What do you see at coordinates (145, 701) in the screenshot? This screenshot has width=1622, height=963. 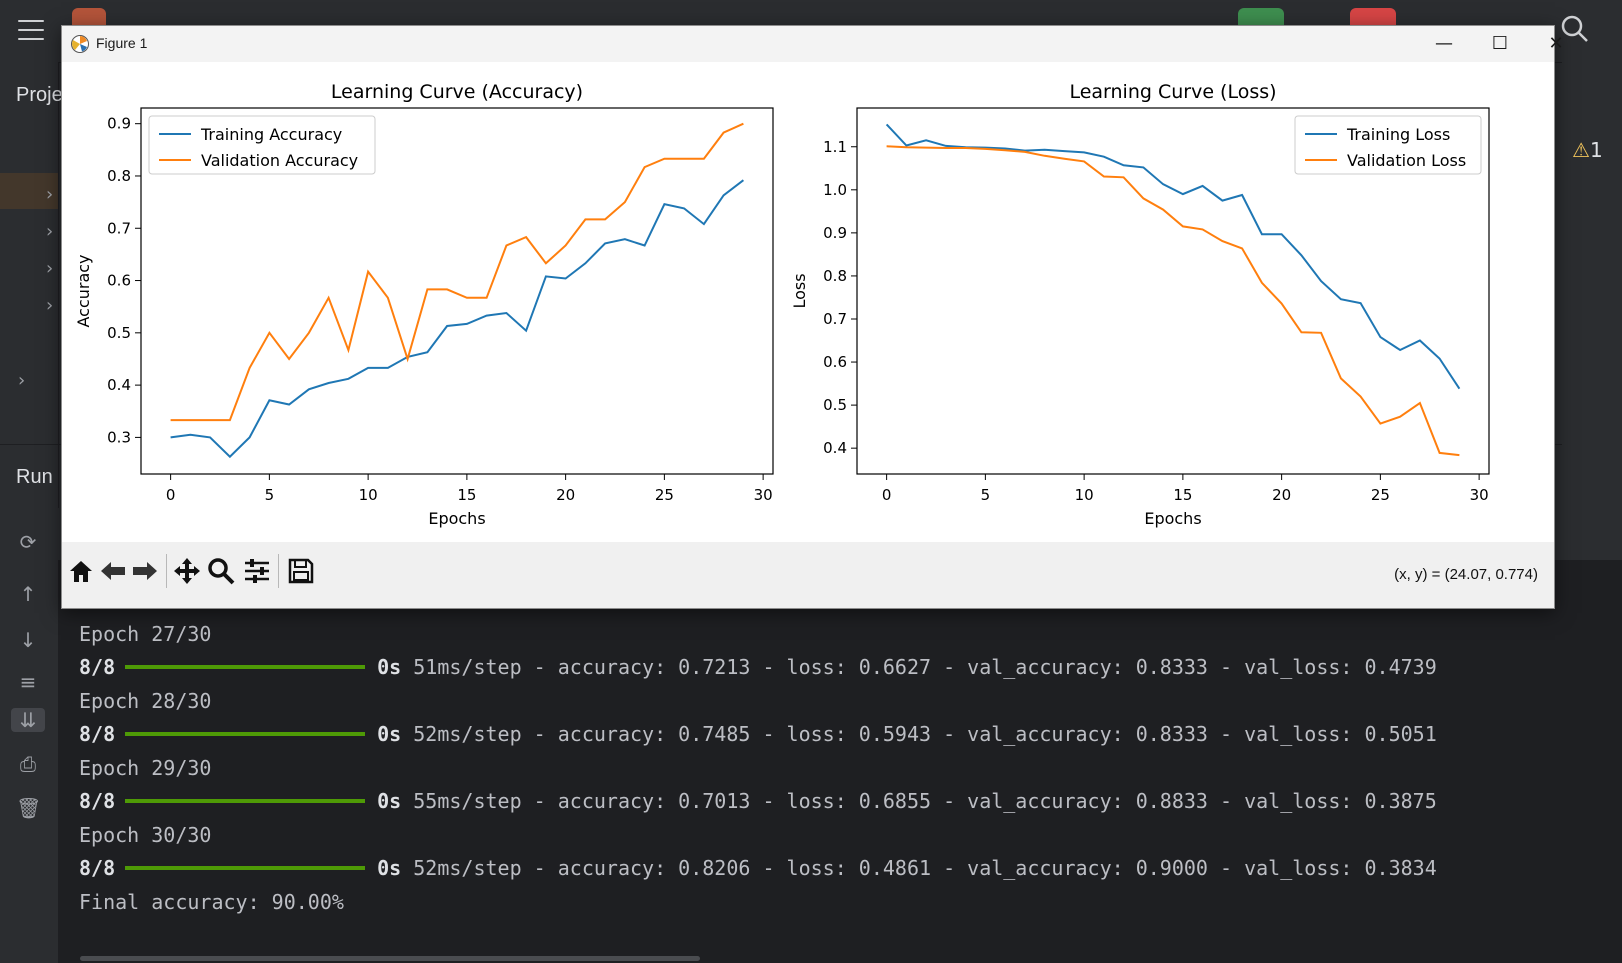 I see `console-line: Epoch 28/30` at bounding box center [145, 701].